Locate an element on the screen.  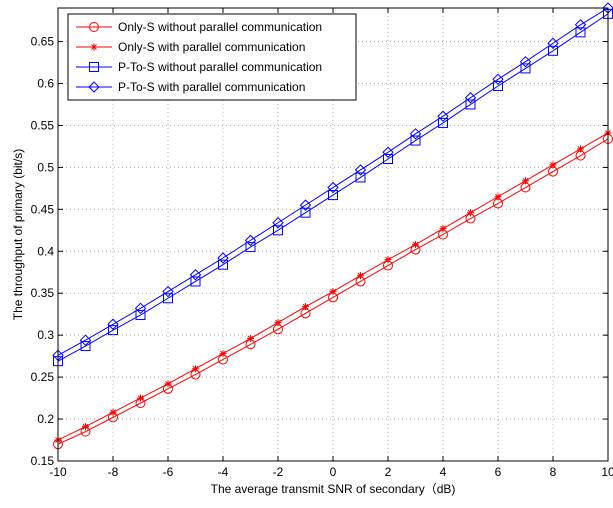
x-tick-label: -2 is located at coordinates (278, 472).